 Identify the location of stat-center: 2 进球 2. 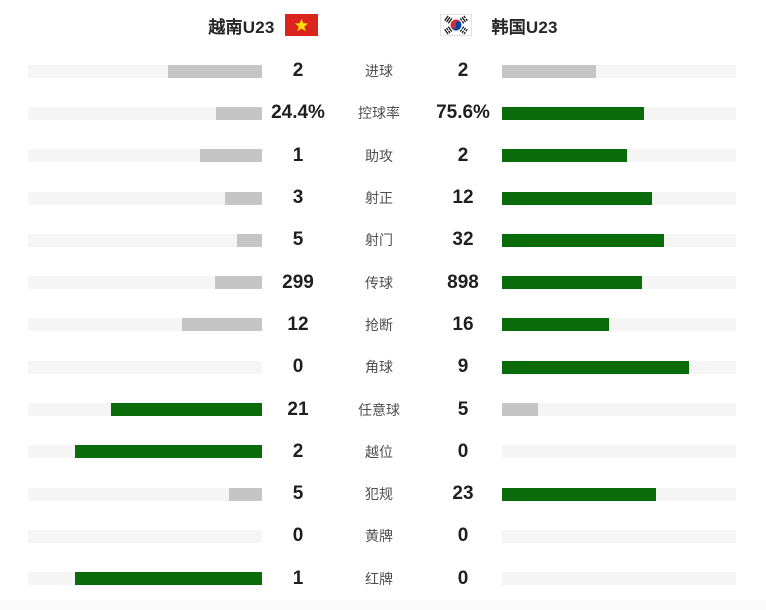
(382, 71).